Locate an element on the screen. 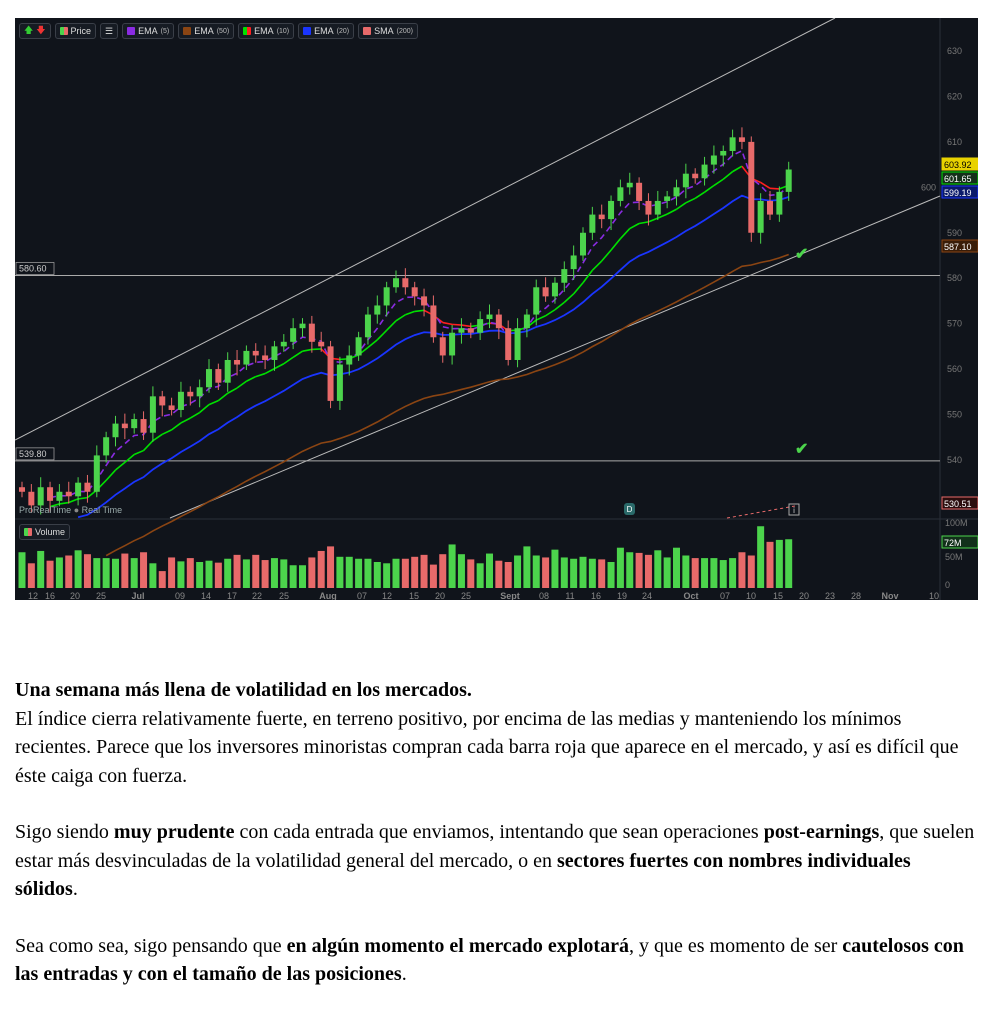 Image resolution: width=992 pixels, height=1017 pixels. x-tick-label: 09 is located at coordinates (180, 595).